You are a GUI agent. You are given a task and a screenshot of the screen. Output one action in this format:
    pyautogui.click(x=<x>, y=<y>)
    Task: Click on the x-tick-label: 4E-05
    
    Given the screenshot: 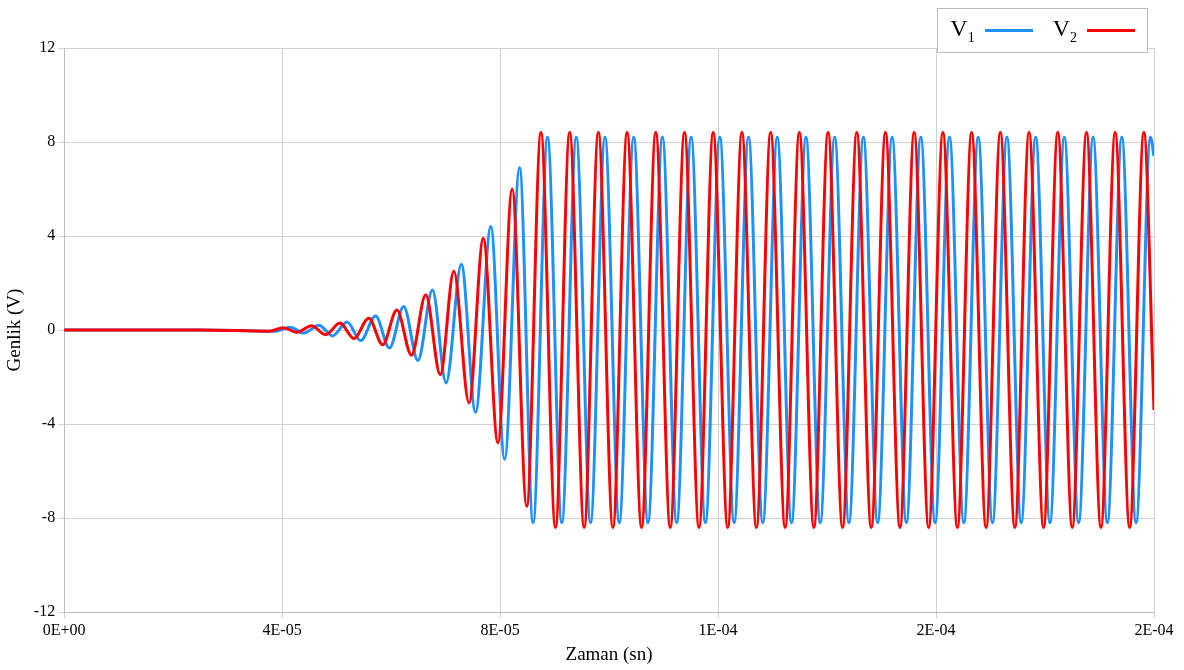 What is the action you would take?
    pyautogui.click(x=282, y=629)
    